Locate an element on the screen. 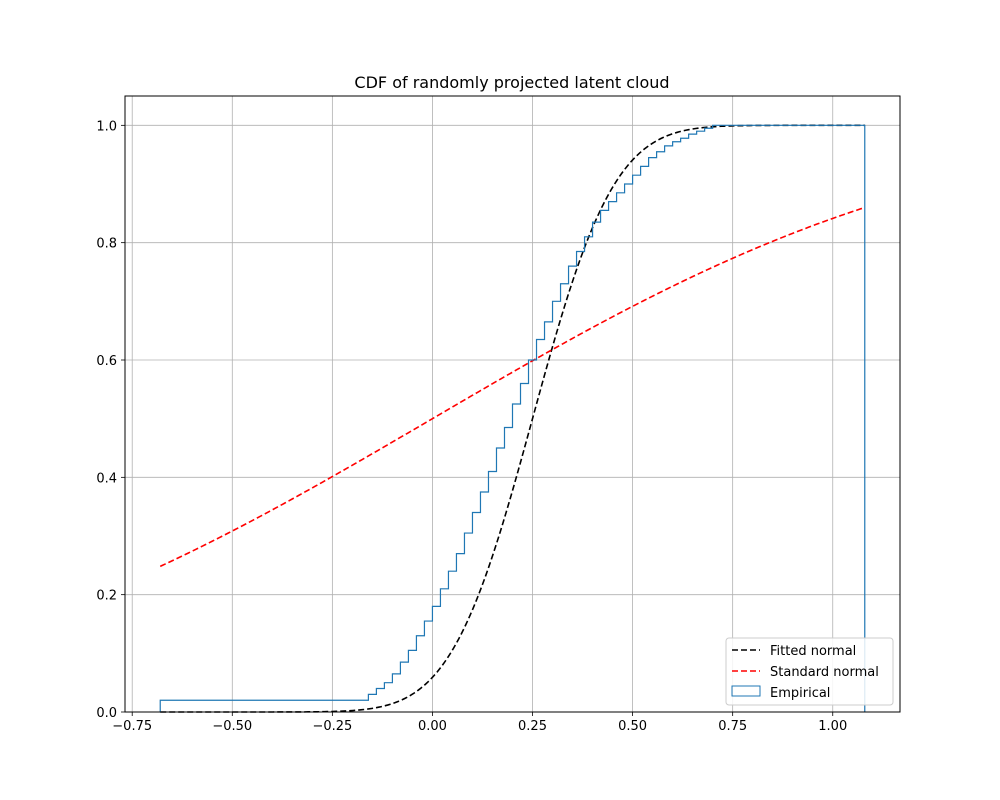 This screenshot has height=800, width=1000. y-tick-label: 0.4 is located at coordinates (106, 478).